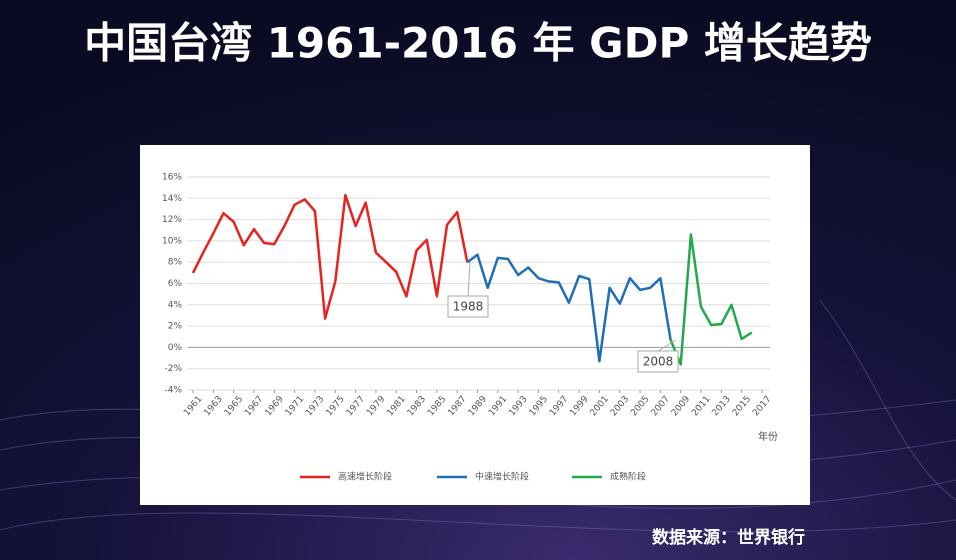 Image resolution: width=956 pixels, height=560 pixels. What do you see at coordinates (175, 284) in the screenshot?
I see `y-tick-label: 6%` at bounding box center [175, 284].